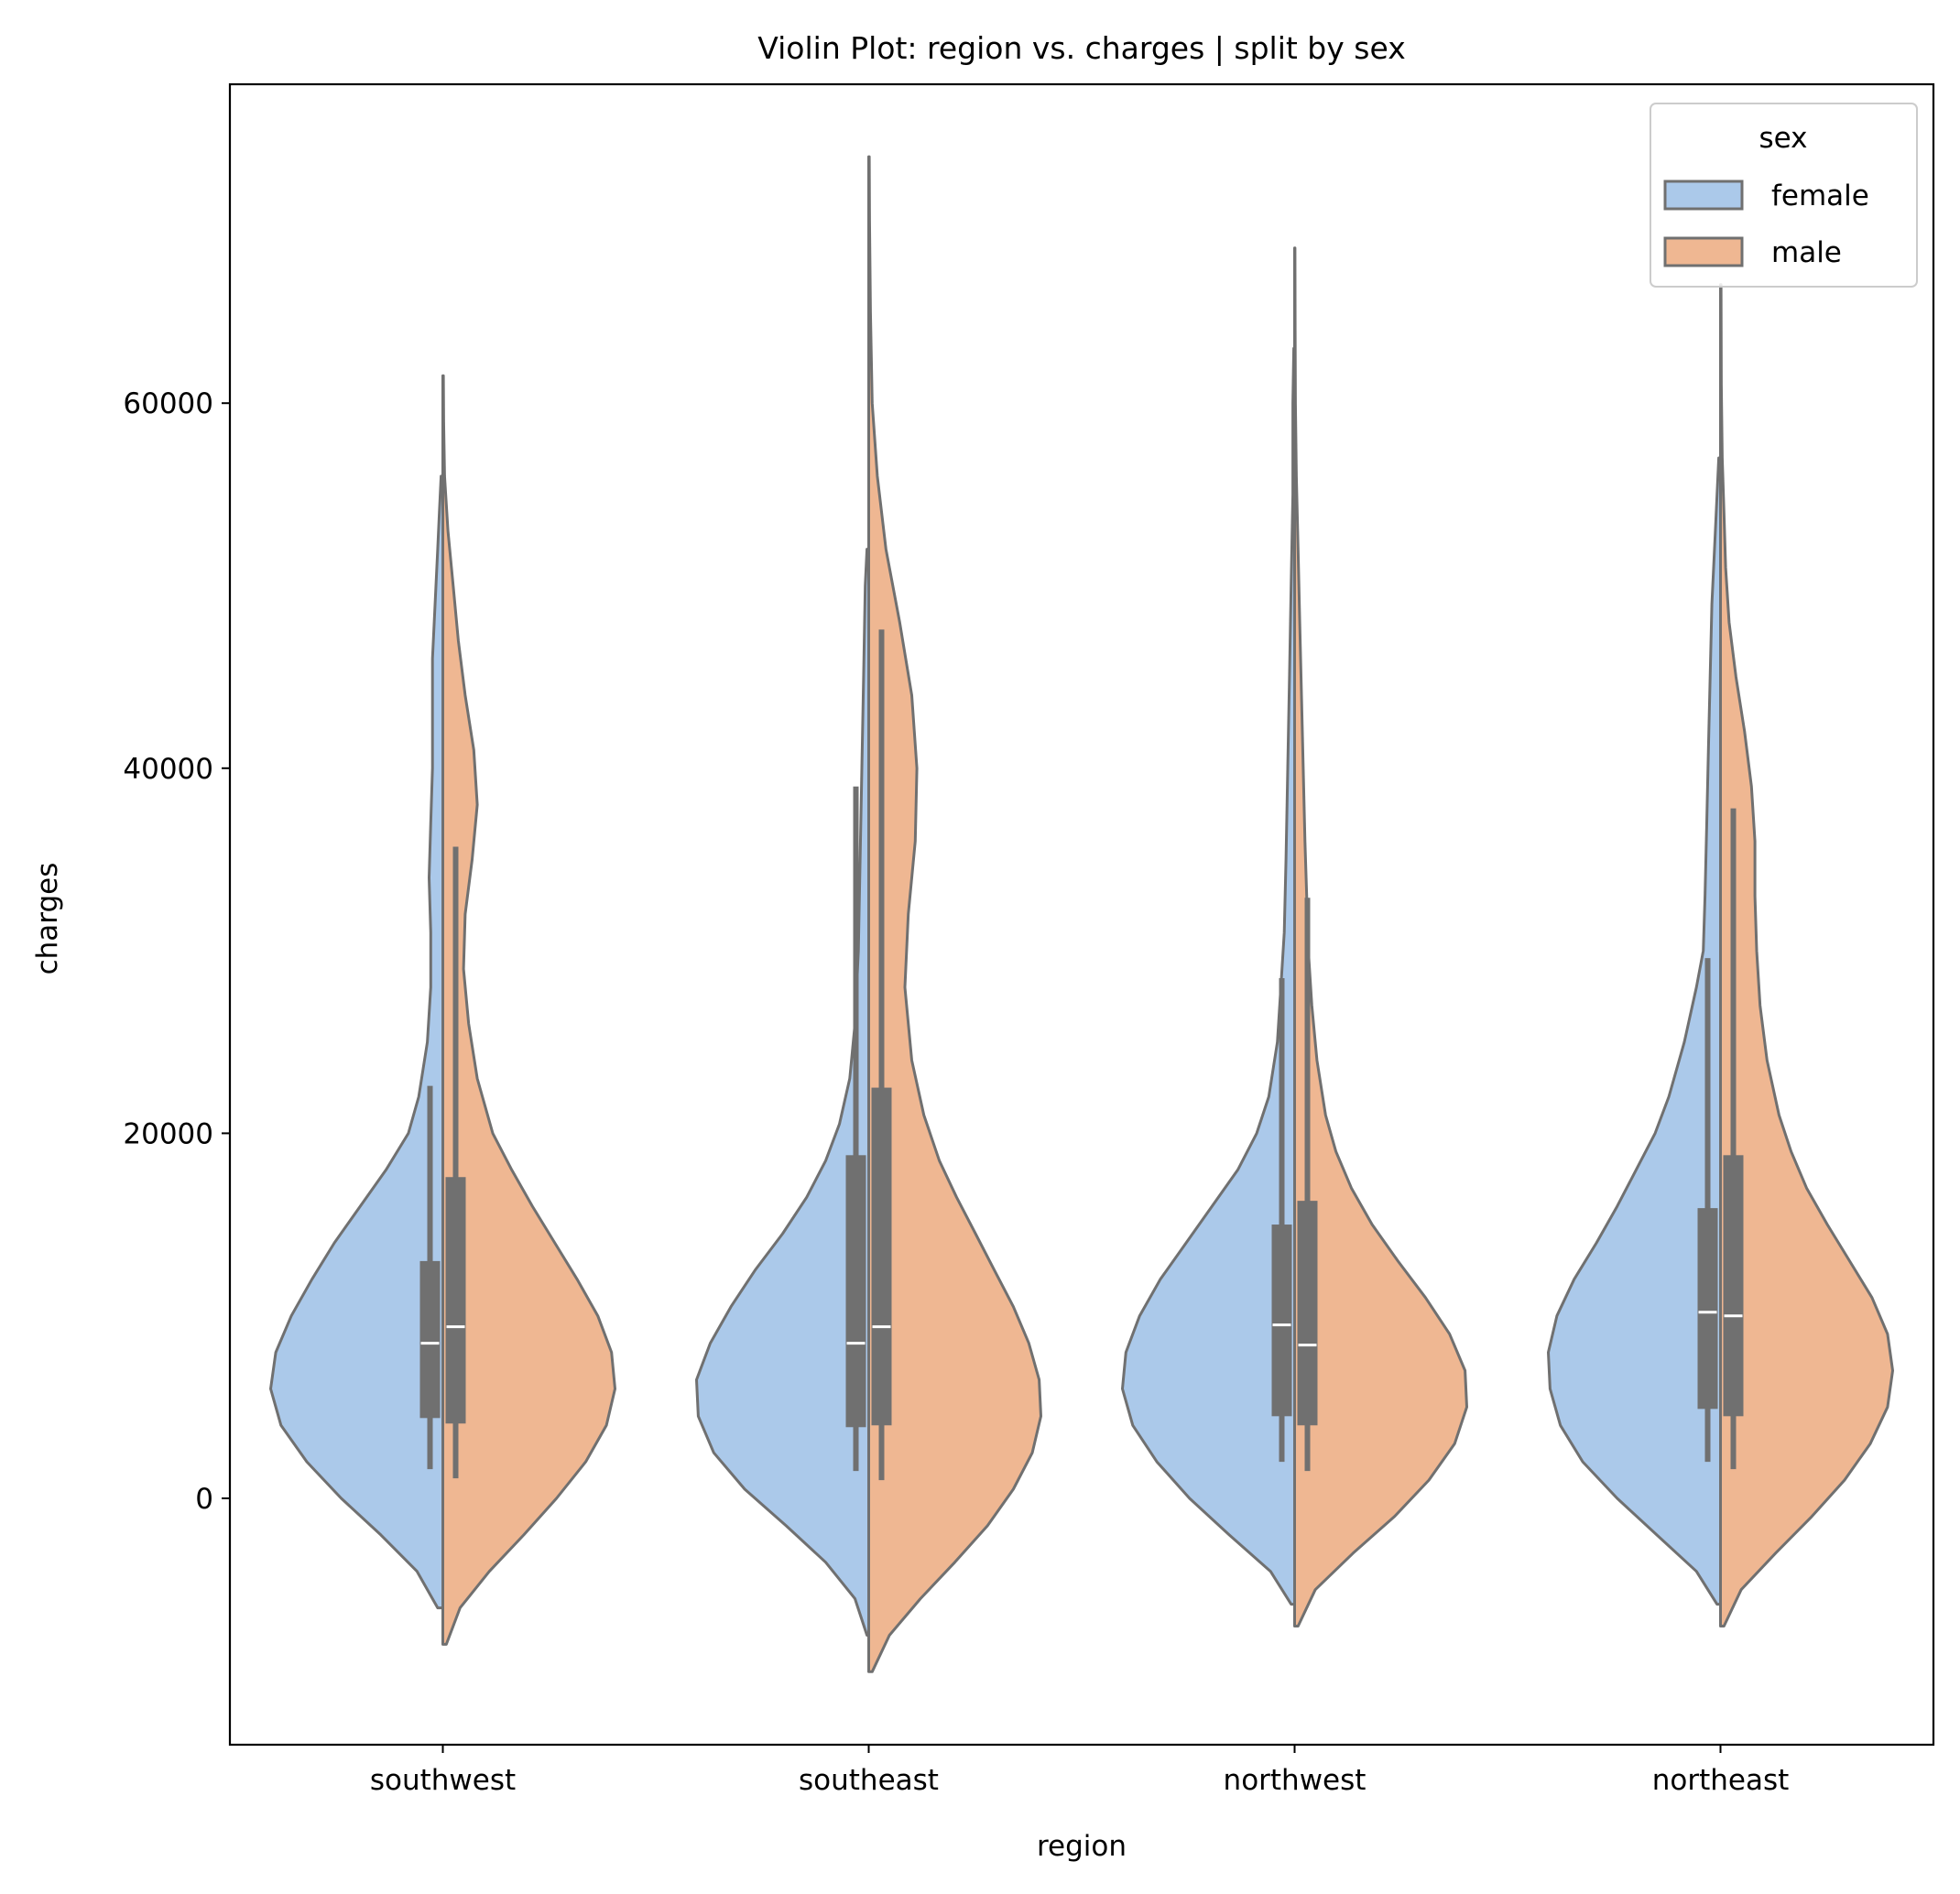 The height and width of the screenshot is (1894, 1960). Describe the element at coordinates (954, 914) in the screenshot. I see `violin-male-southeast` at that location.